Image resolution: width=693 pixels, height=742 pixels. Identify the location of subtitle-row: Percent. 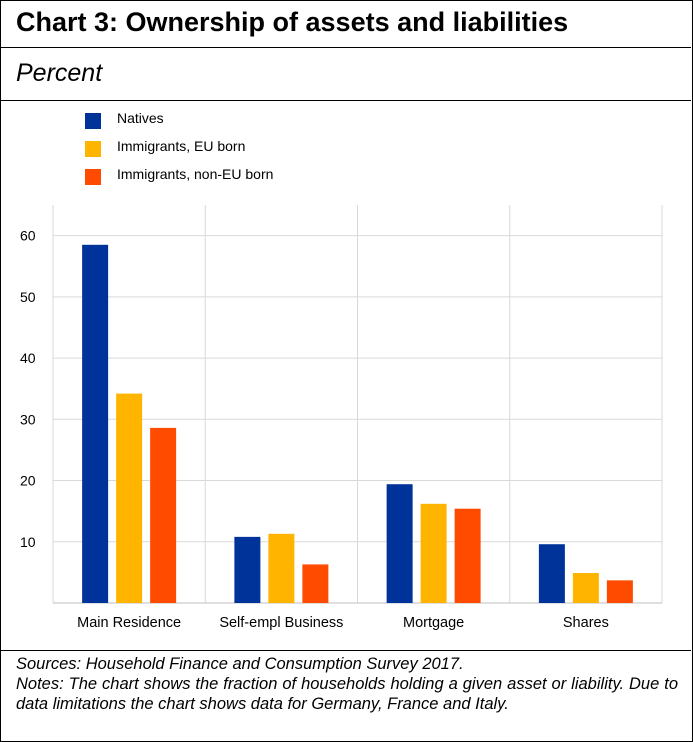
(345, 74).